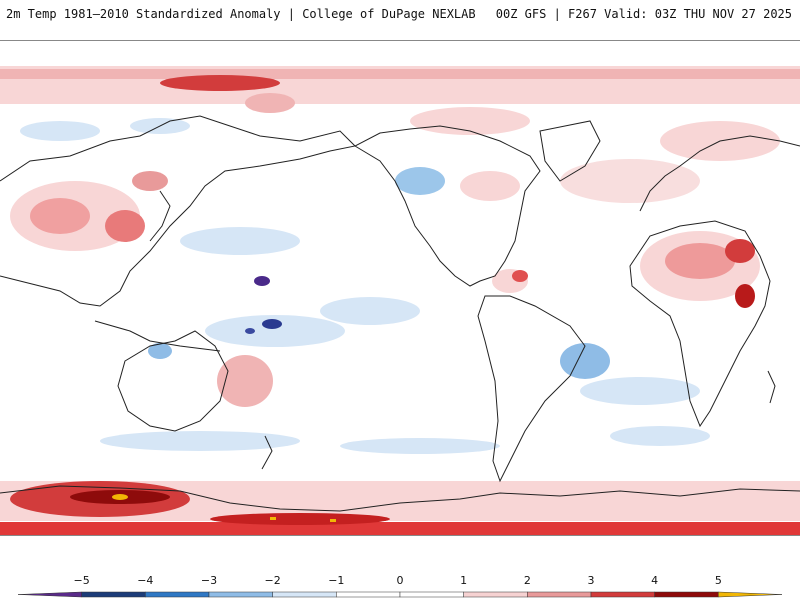 The height and width of the screenshot is (600, 800). I want to click on colorbar-svg: −5 −4 −3 −2 −1 0 1 2 3 4 5, so click(400, 586).